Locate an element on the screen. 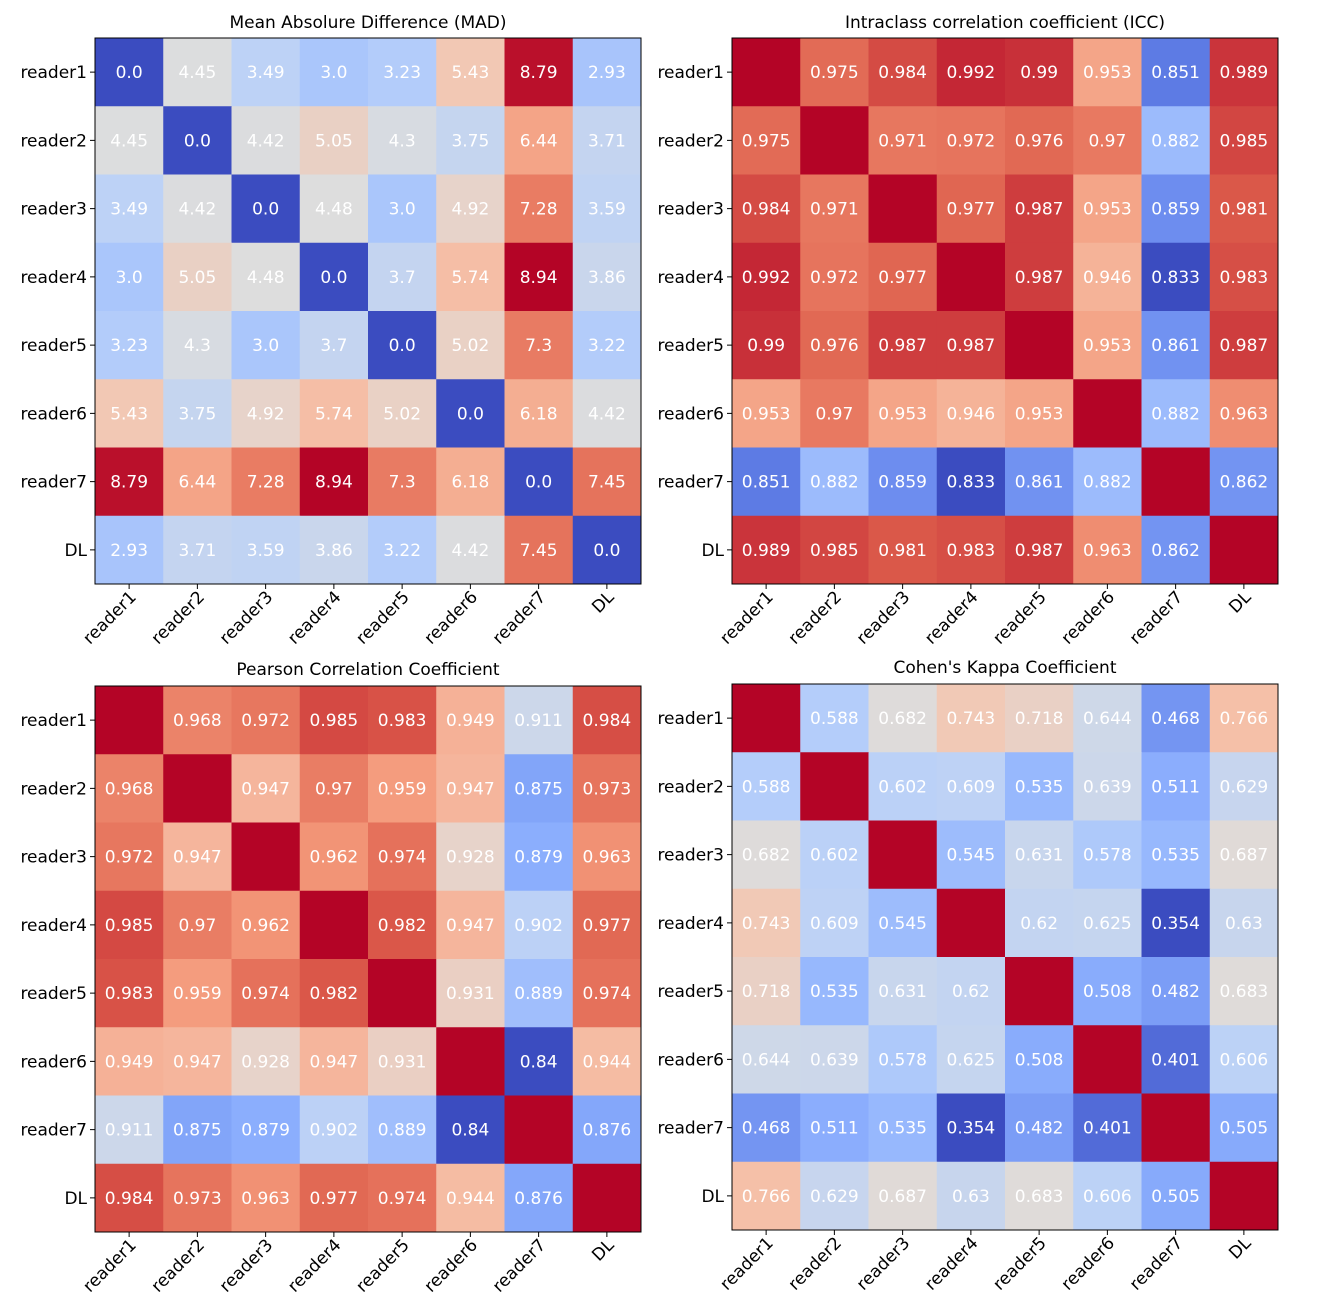 This screenshot has width=1322, height=1314. cell-value-label: 2.93 is located at coordinates (129, 551).